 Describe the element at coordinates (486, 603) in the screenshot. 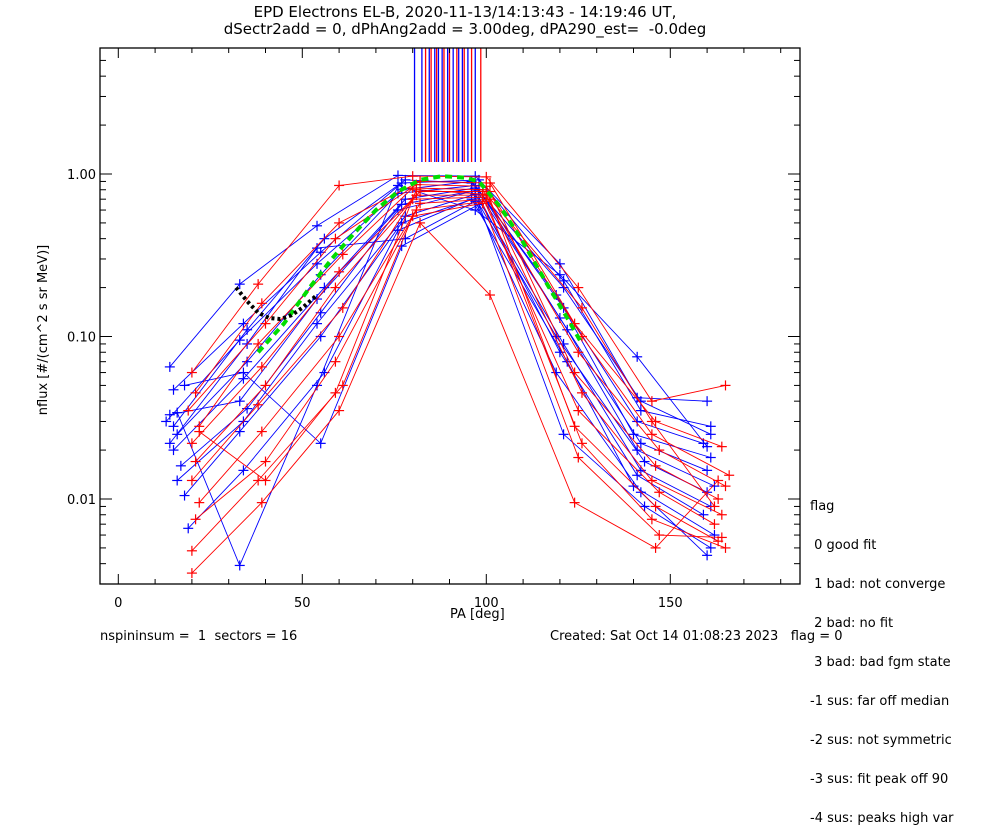

I see `x-tick-label: 100` at that location.